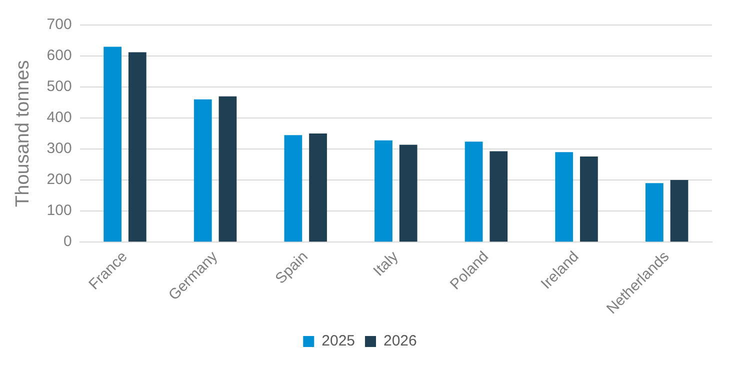  Describe the element at coordinates (59, 55) in the screenshot. I see `y-tick-label: 600` at that location.